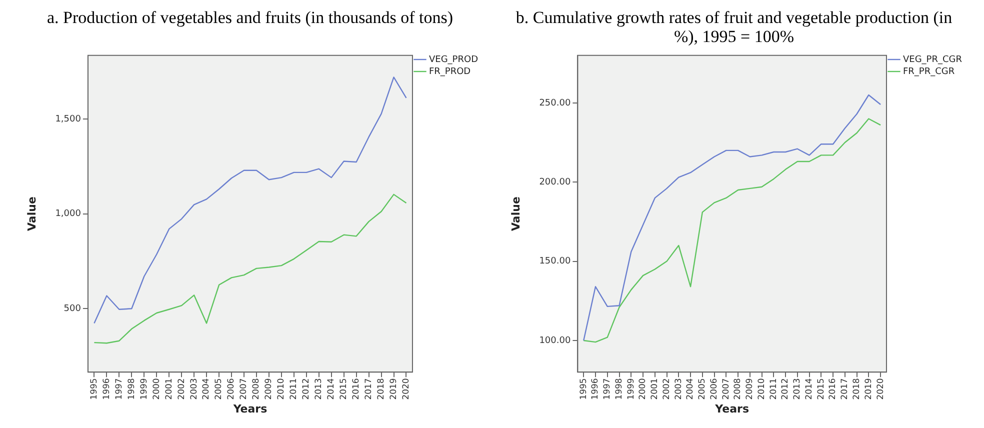  What do you see at coordinates (555, 261) in the screenshot?
I see `y-tick-label: 150.00` at bounding box center [555, 261].